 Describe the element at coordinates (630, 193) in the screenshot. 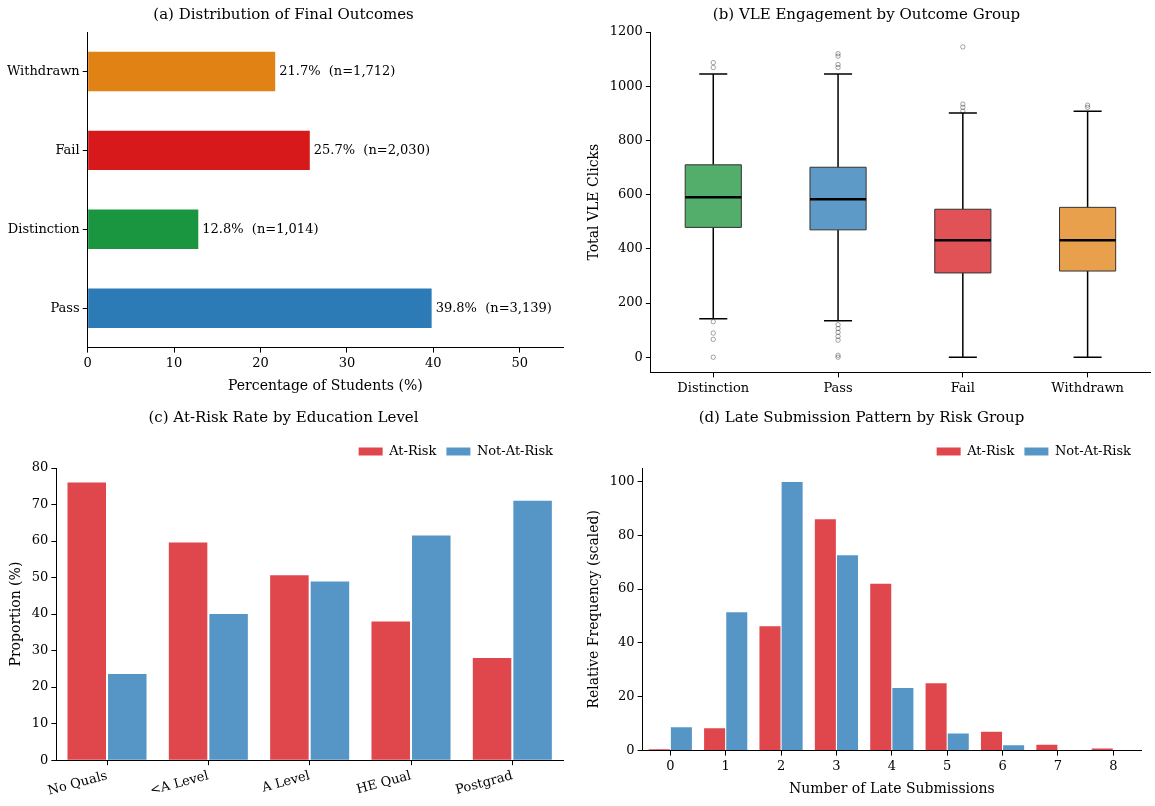

I see `y-tick-label: 600` at that location.